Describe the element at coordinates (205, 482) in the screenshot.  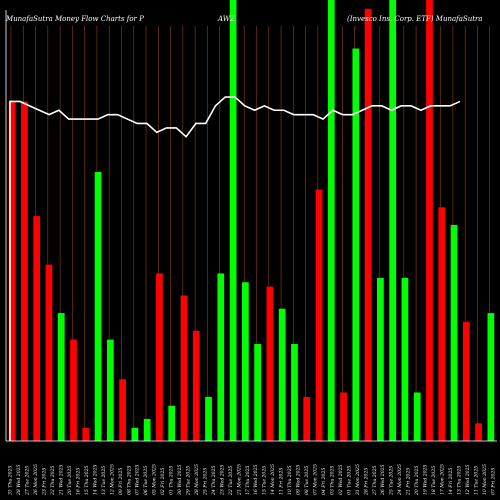
I see `x-tick-label: 25 Fri 2025` at that location.